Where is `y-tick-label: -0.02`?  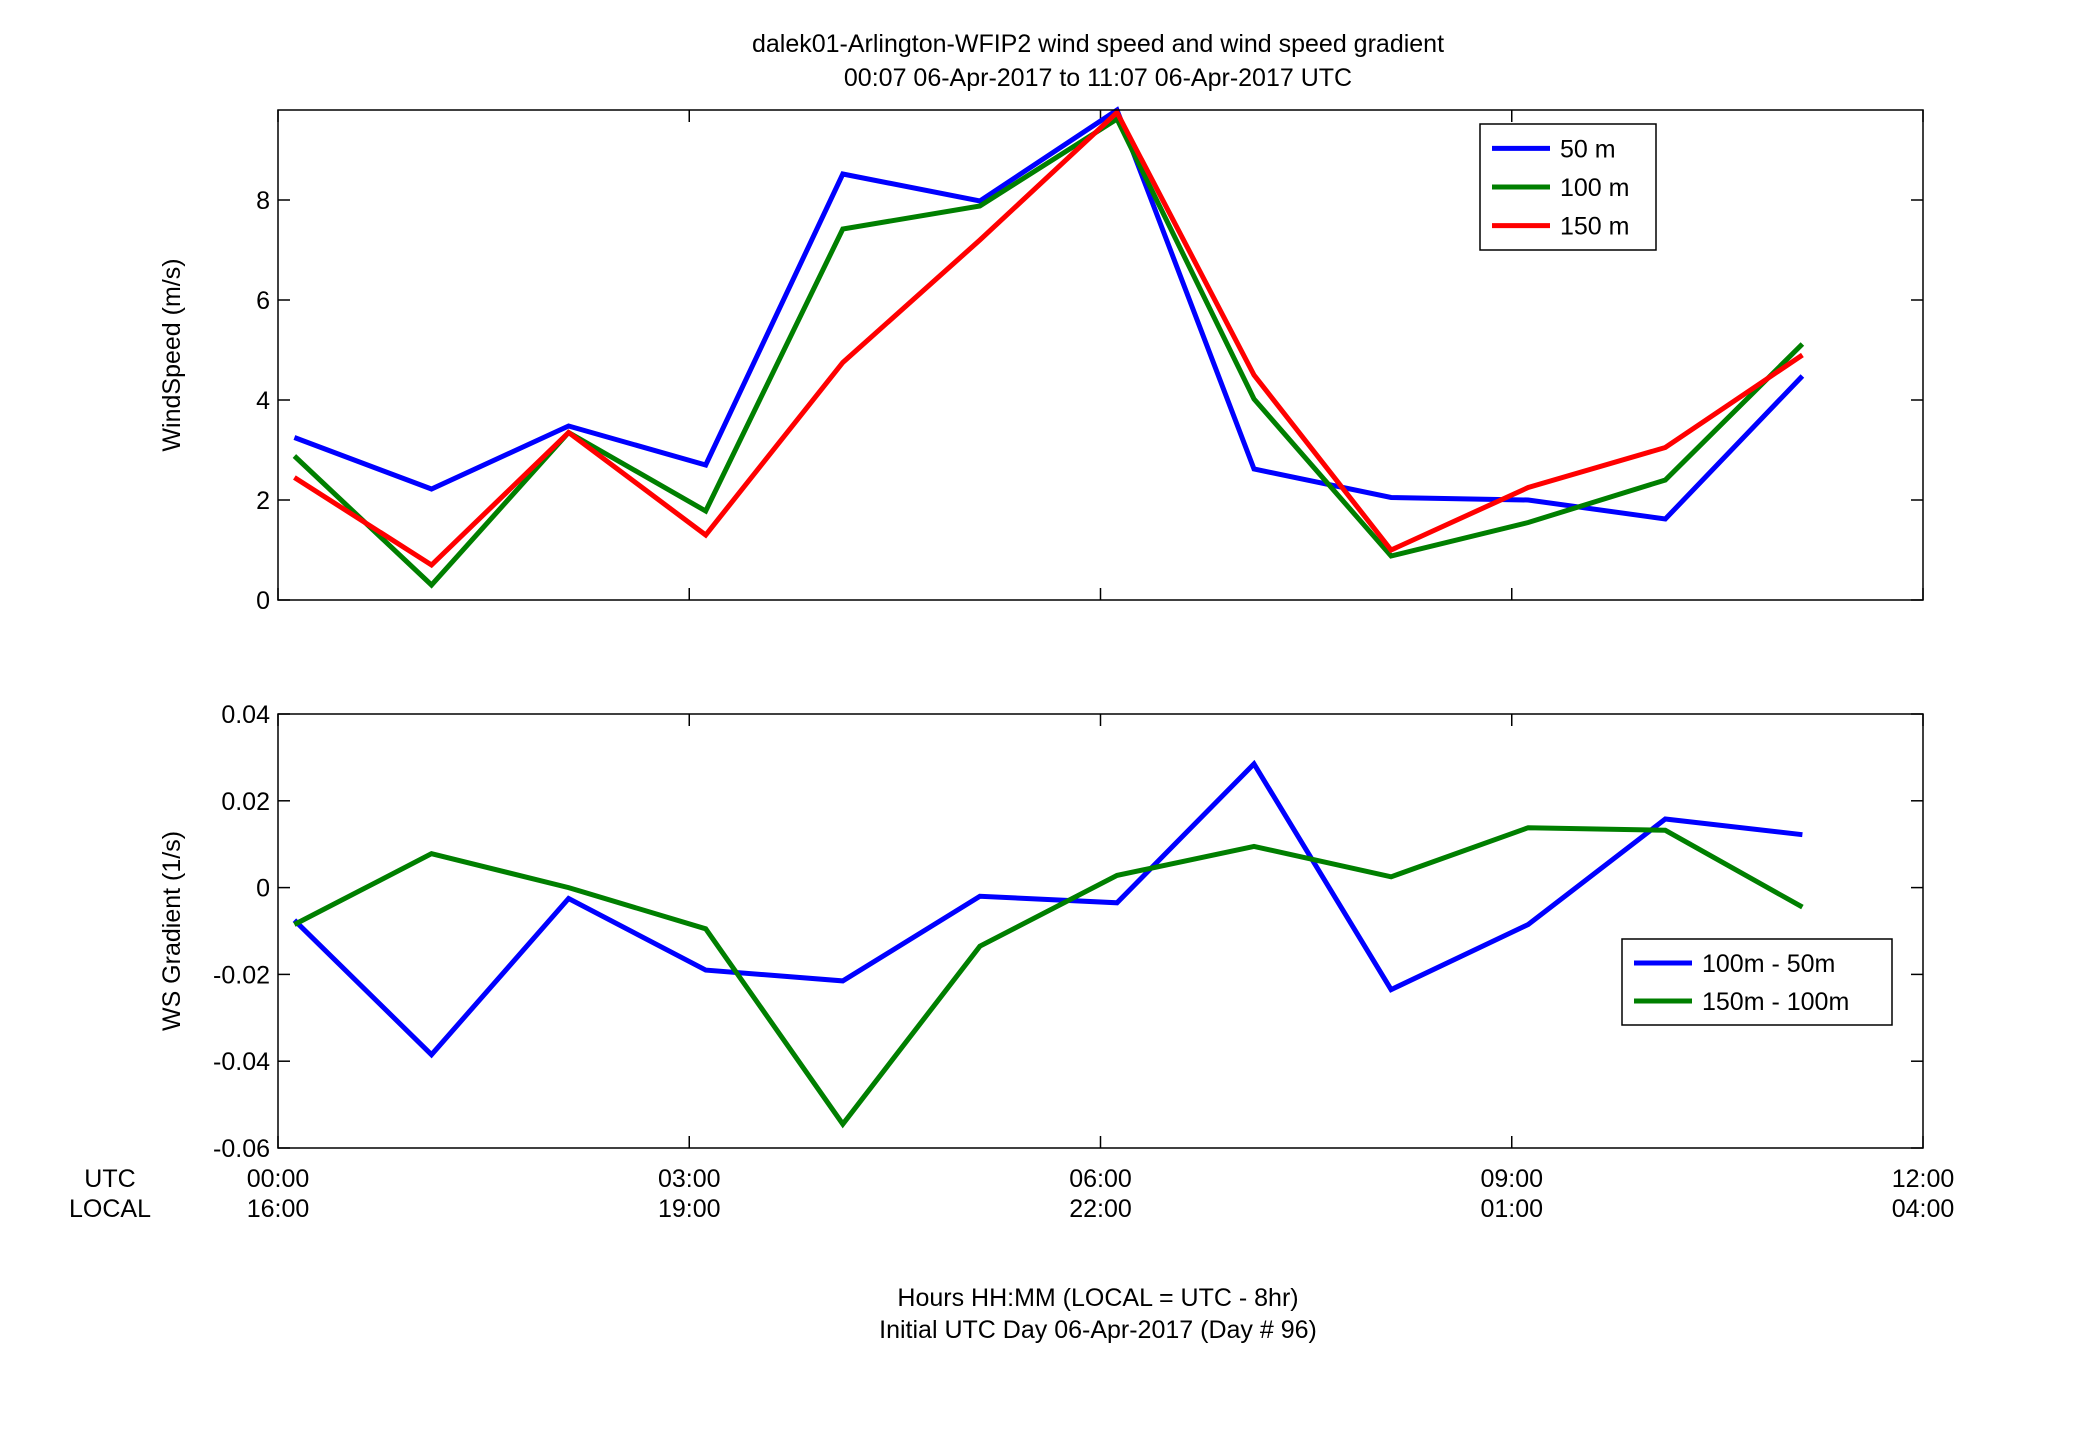 y-tick-label: -0.02 is located at coordinates (241, 975).